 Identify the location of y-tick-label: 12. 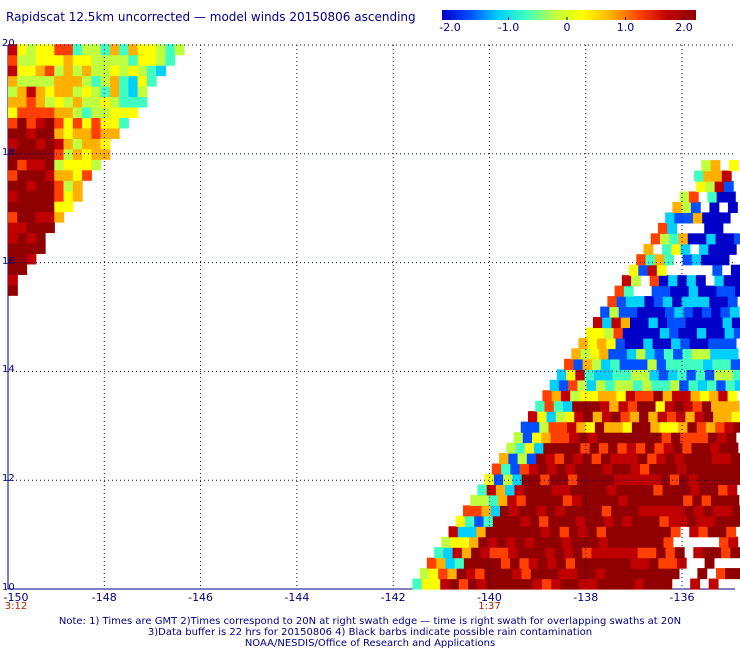
(8, 479).